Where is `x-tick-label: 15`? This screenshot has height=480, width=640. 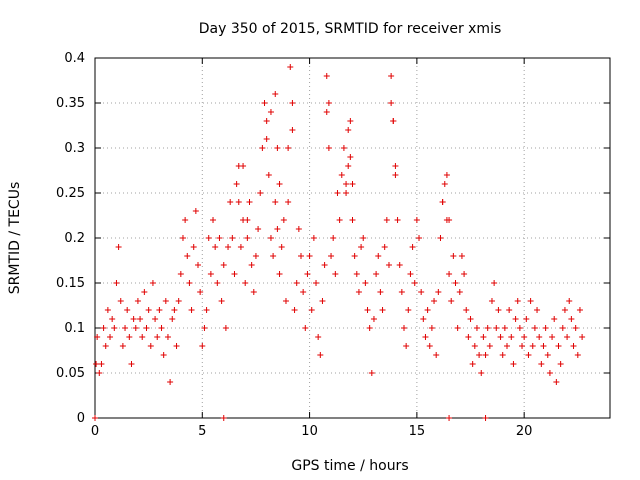 x-tick-label: 15 is located at coordinates (417, 431).